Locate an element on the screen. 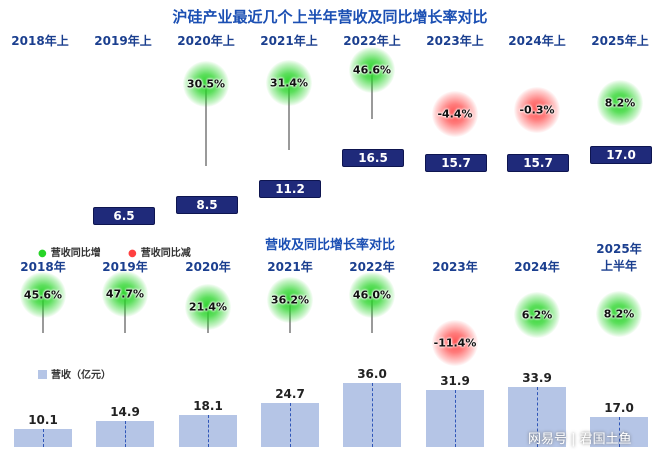  legend-decrease-marker: ● is located at coordinates (132, 253).